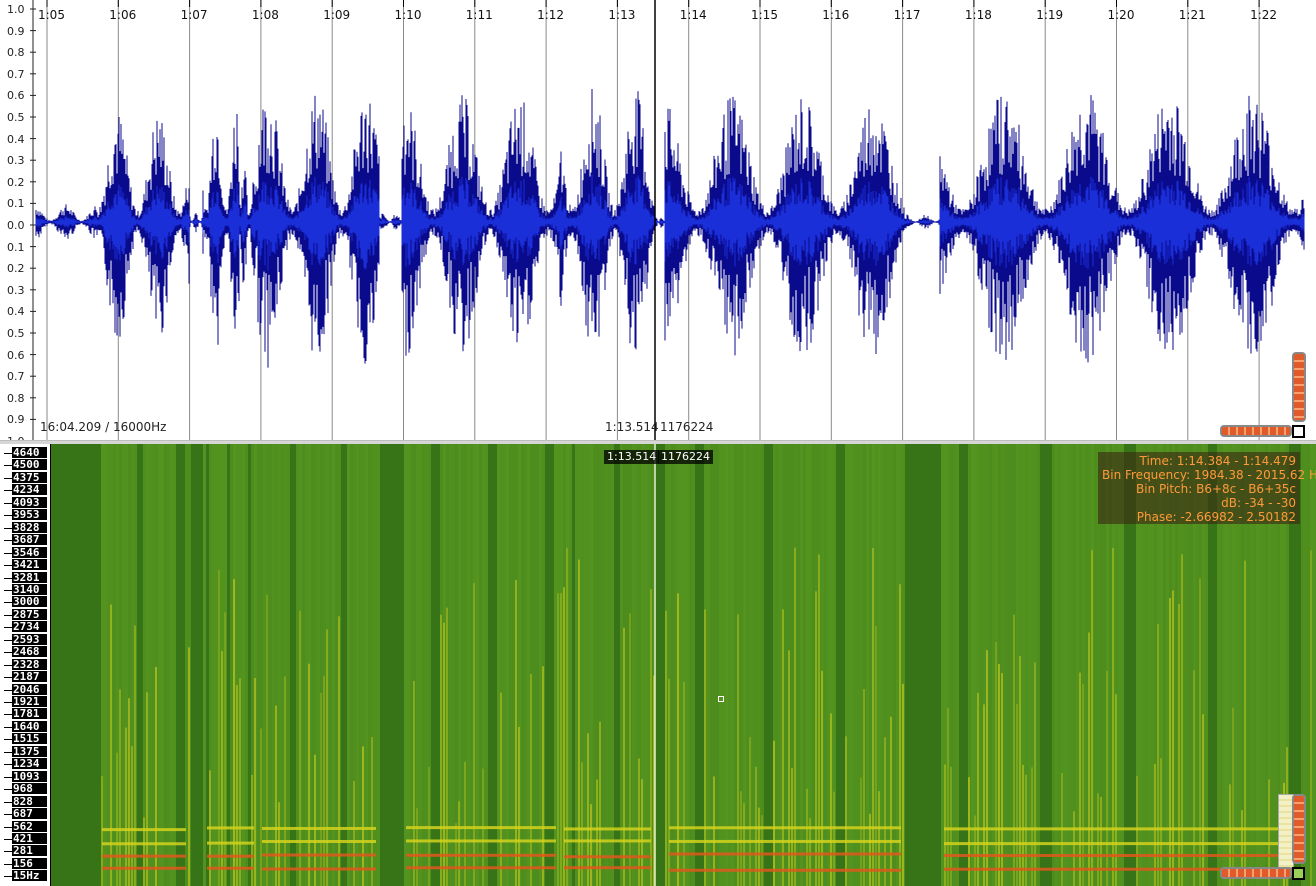 This screenshot has height=886, width=1316. Describe the element at coordinates (29, 776) in the screenshot. I see `frequency-label: 1093` at that location.